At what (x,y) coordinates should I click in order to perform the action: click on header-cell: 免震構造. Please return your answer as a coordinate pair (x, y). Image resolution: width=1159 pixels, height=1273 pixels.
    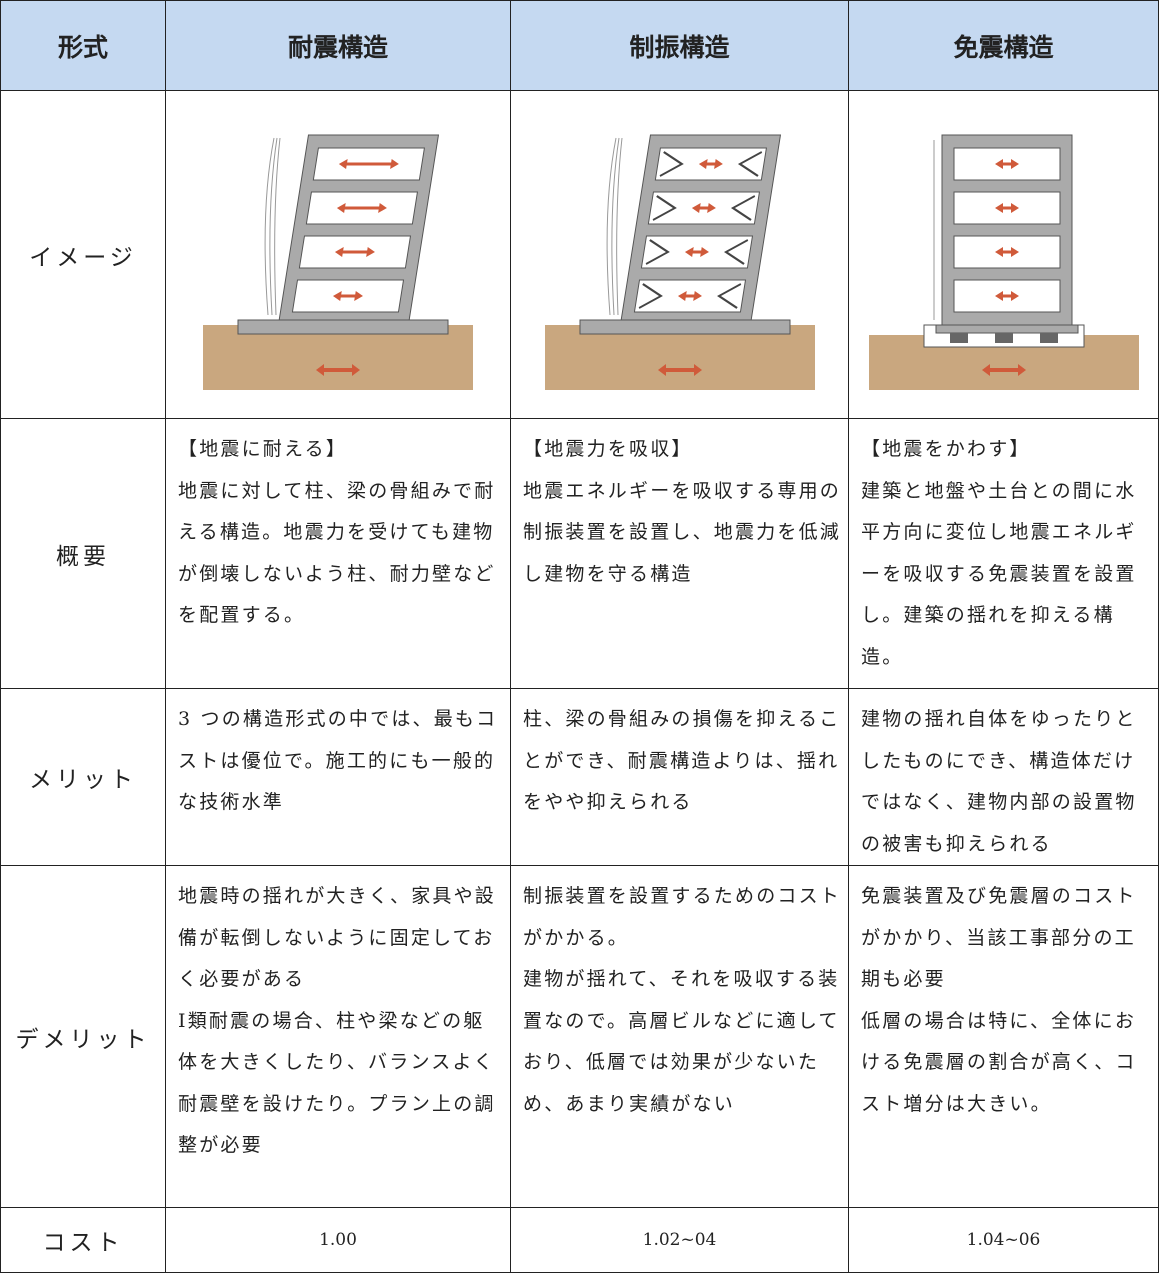
    Looking at the image, I should click on (1003, 45).